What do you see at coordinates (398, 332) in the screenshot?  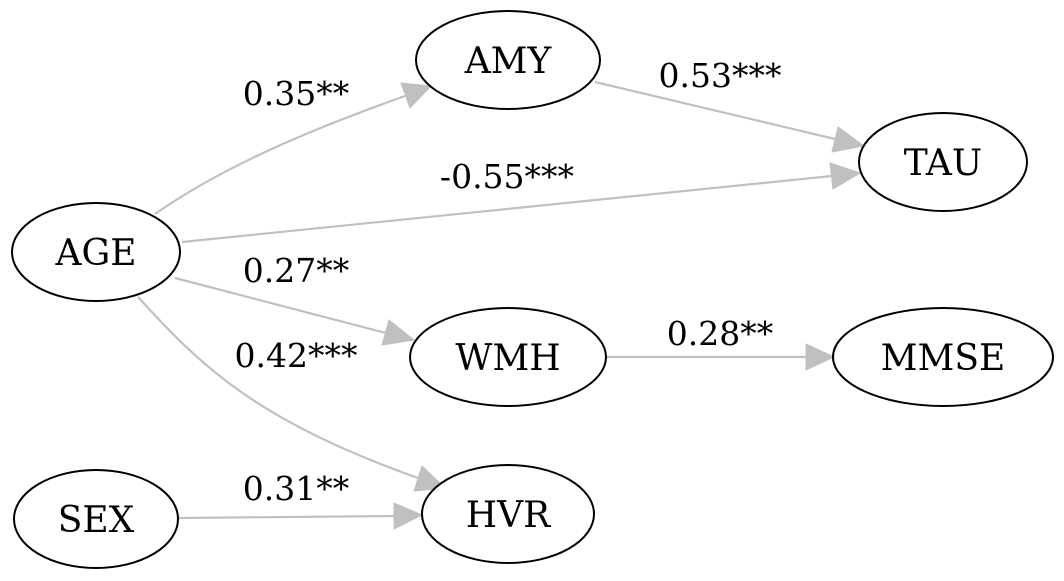 I see `edge-age-wmh-arrowhead` at bounding box center [398, 332].